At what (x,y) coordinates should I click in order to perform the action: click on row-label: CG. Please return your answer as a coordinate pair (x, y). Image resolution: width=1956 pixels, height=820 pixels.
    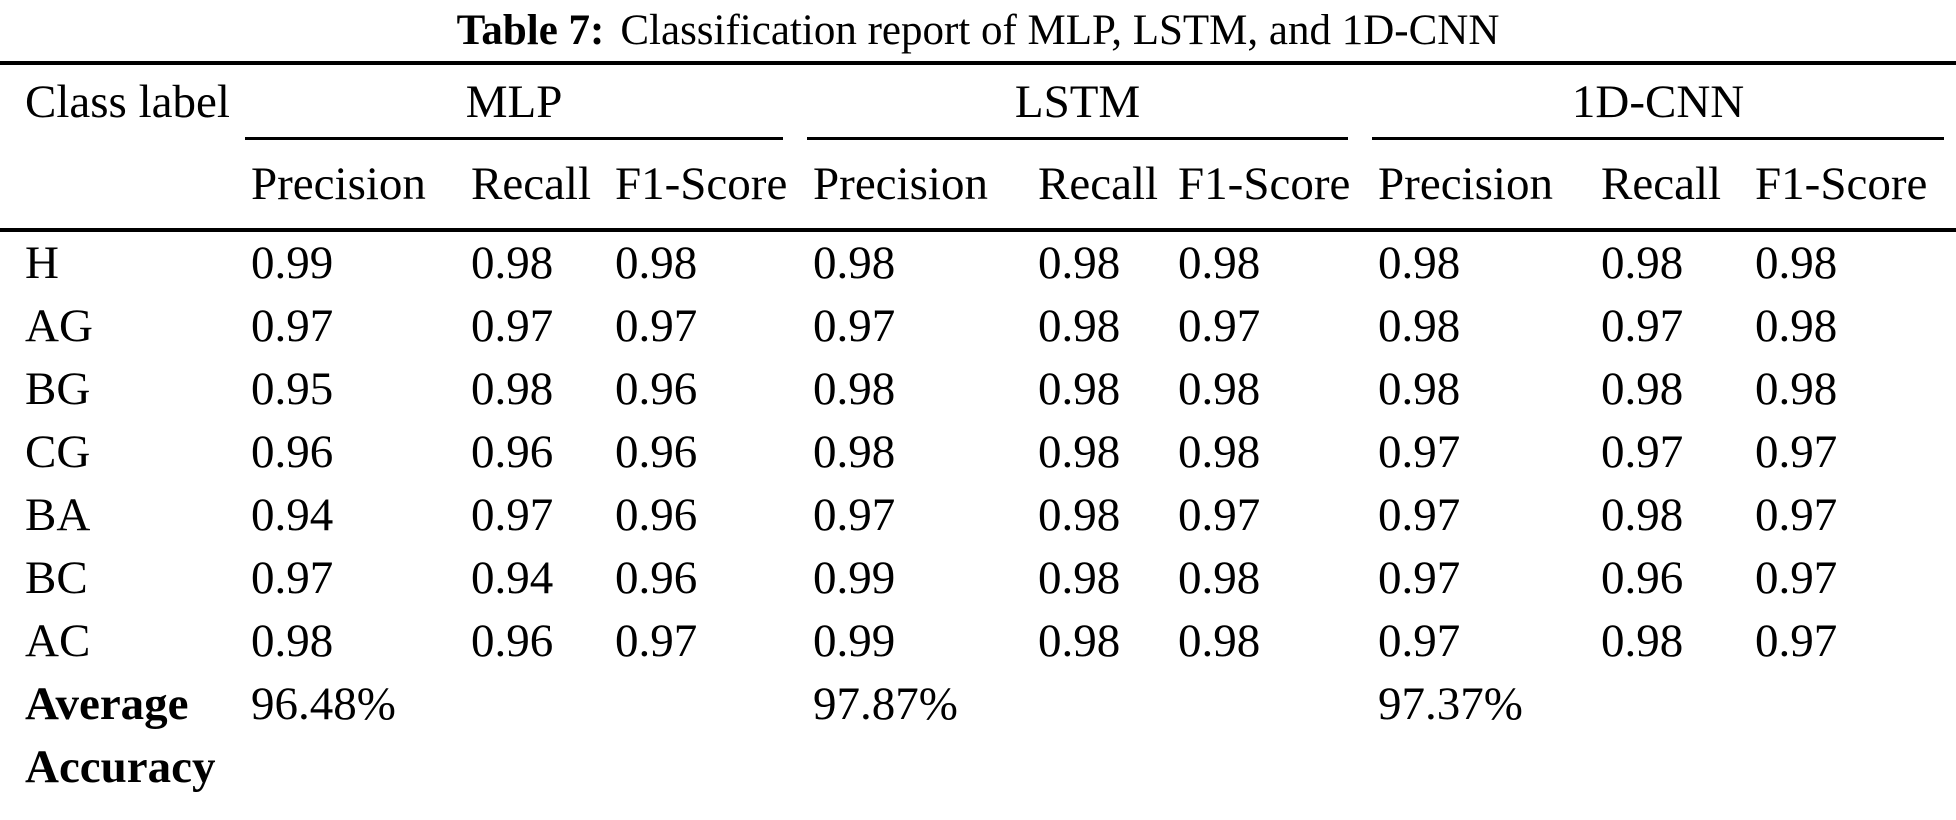
    Looking at the image, I should click on (58, 452).